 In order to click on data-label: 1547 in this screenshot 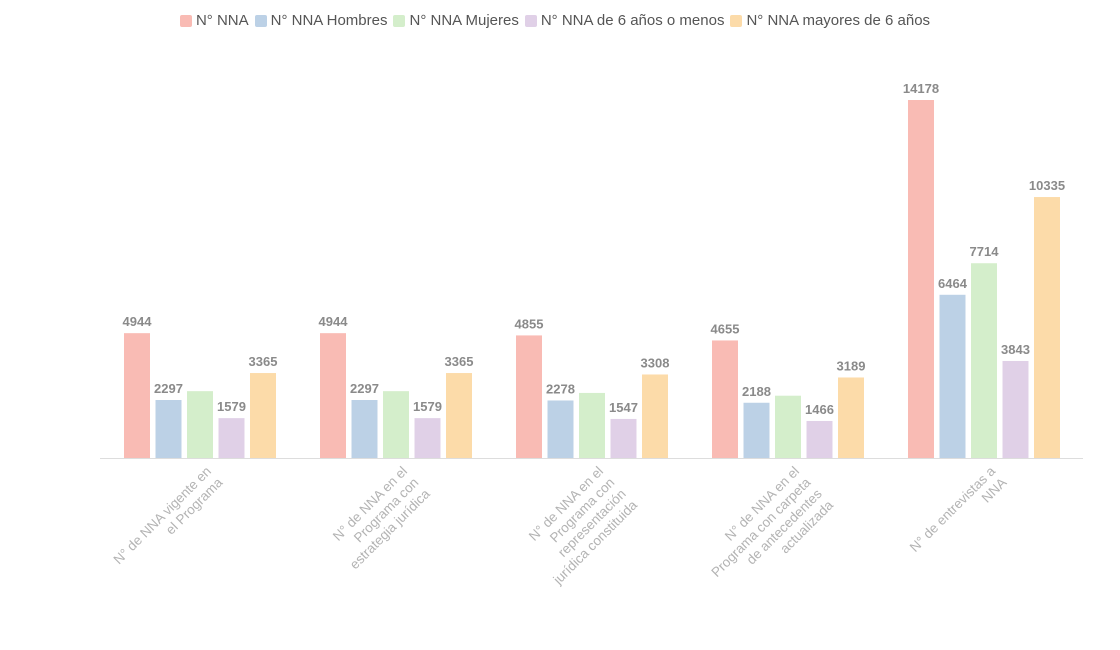, I will do `click(623, 407)`.